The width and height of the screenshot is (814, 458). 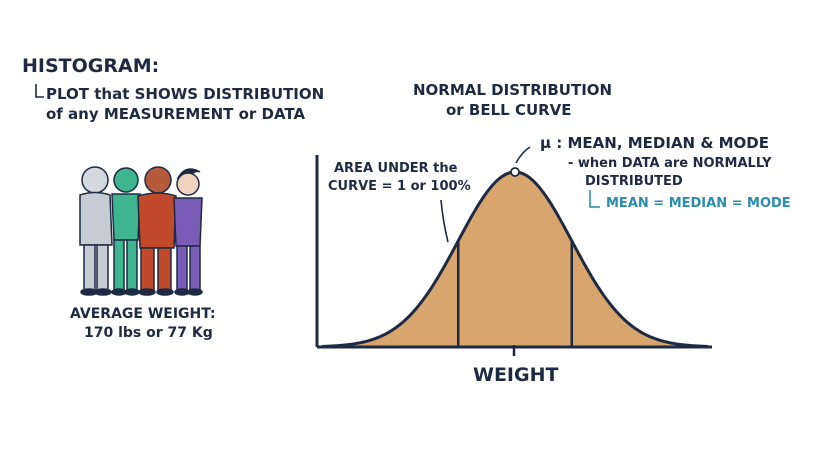 What do you see at coordinates (143, 314) in the screenshot?
I see `average-weight-label: AVERAGE WEIGHT:` at bounding box center [143, 314].